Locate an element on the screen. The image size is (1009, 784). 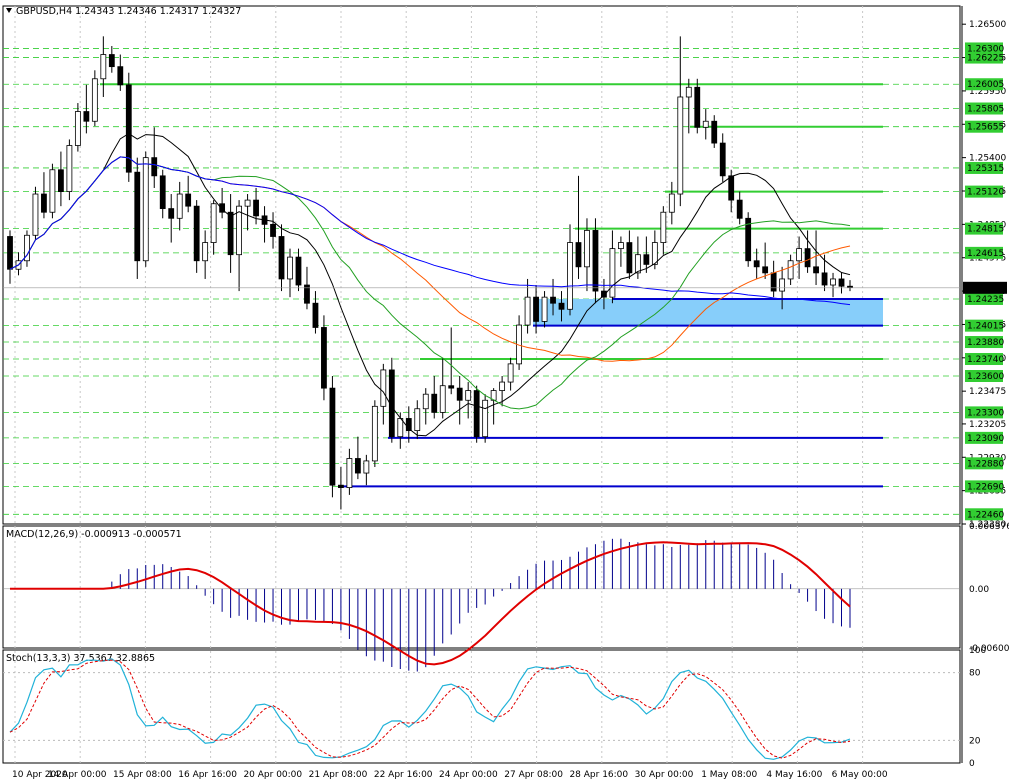
dropdown-triangle-icon is located at coordinates (9, 10).